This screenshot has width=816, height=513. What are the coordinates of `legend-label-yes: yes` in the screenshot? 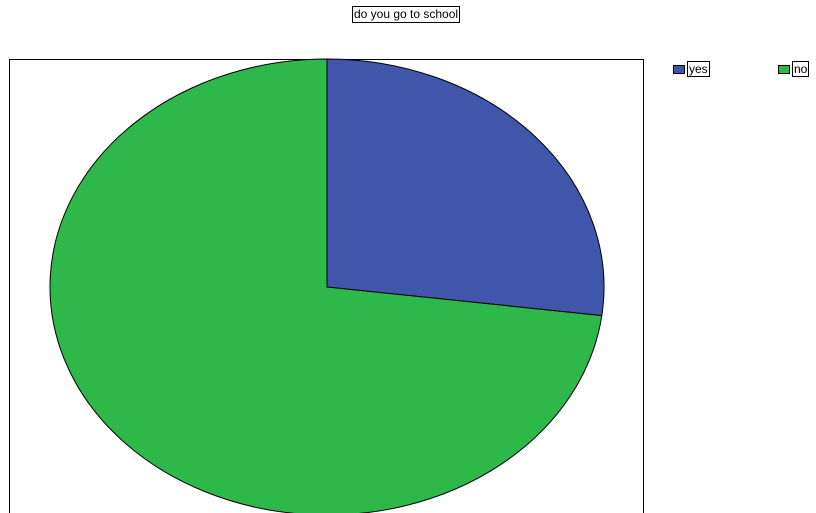 It's located at (698, 69).